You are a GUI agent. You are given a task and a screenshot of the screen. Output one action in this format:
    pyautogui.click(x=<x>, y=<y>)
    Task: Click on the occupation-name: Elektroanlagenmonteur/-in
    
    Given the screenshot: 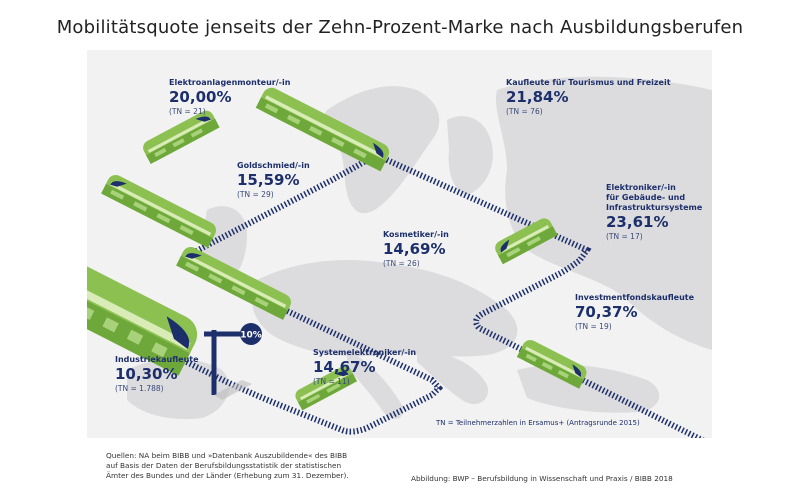 What is the action you would take?
    pyautogui.click(x=230, y=82)
    